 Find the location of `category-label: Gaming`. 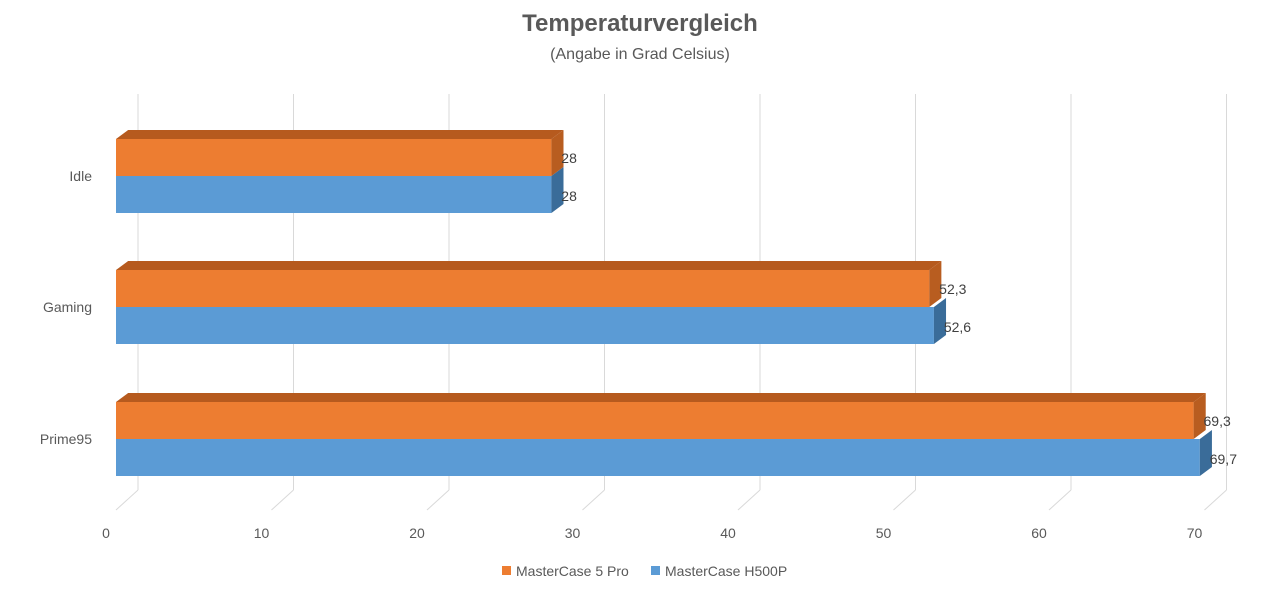

category-label: Gaming is located at coordinates (67, 307).